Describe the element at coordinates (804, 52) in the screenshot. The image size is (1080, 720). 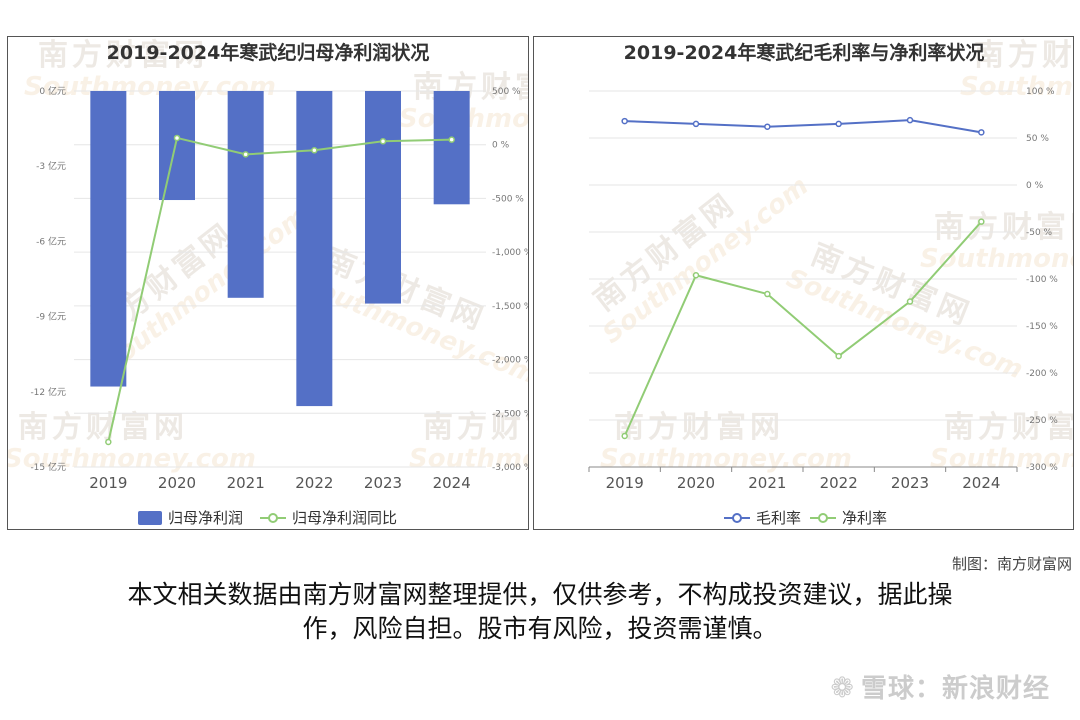
I see `chart-title: 2019-2024年寒武纪毛利率与净利率状况` at that location.